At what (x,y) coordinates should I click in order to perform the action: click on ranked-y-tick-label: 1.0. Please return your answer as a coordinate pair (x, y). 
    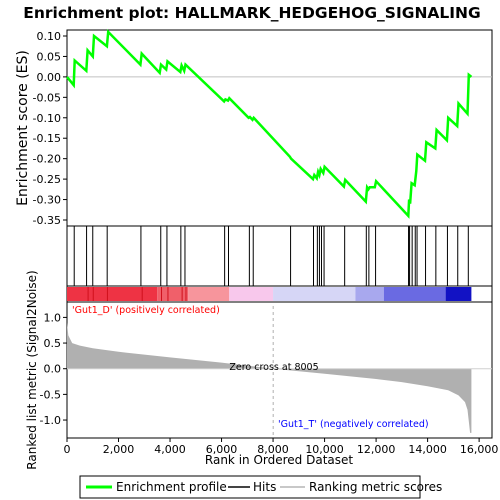
    Looking at the image, I should click on (53, 317).